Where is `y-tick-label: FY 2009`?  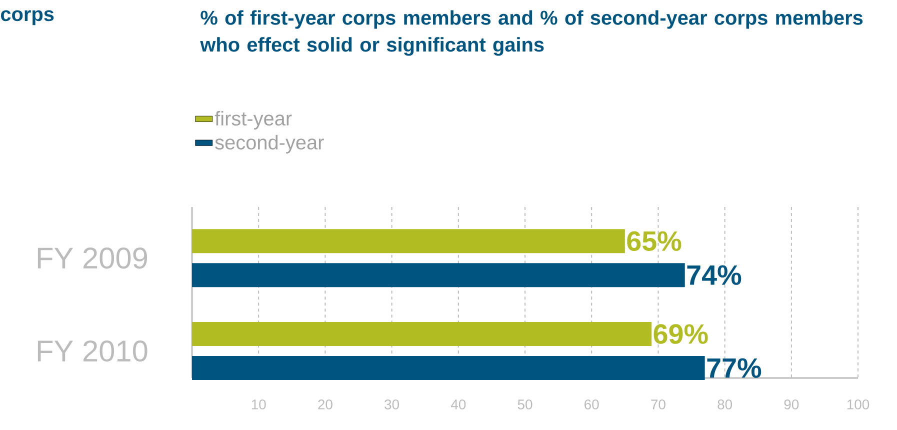
y-tick-label: FY 2009 is located at coordinates (93, 258).